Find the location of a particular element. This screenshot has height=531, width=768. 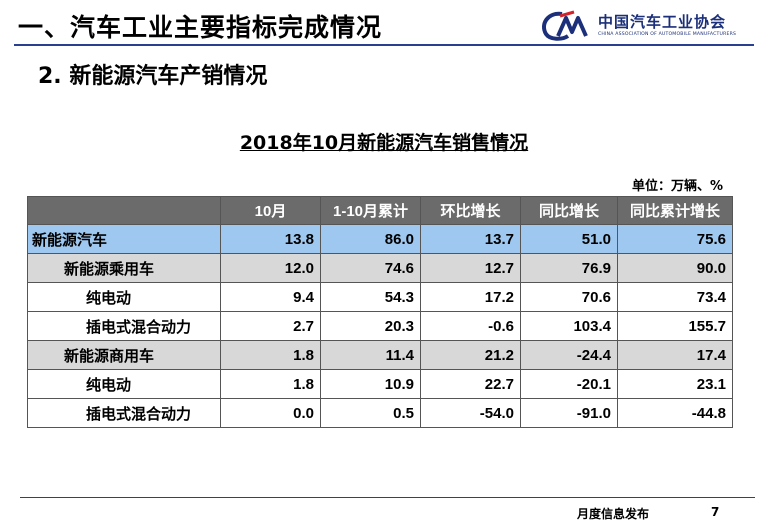

table-row: 纯电动 1.8 10.9 22.7 -20.1 23.1 is located at coordinates (380, 384).